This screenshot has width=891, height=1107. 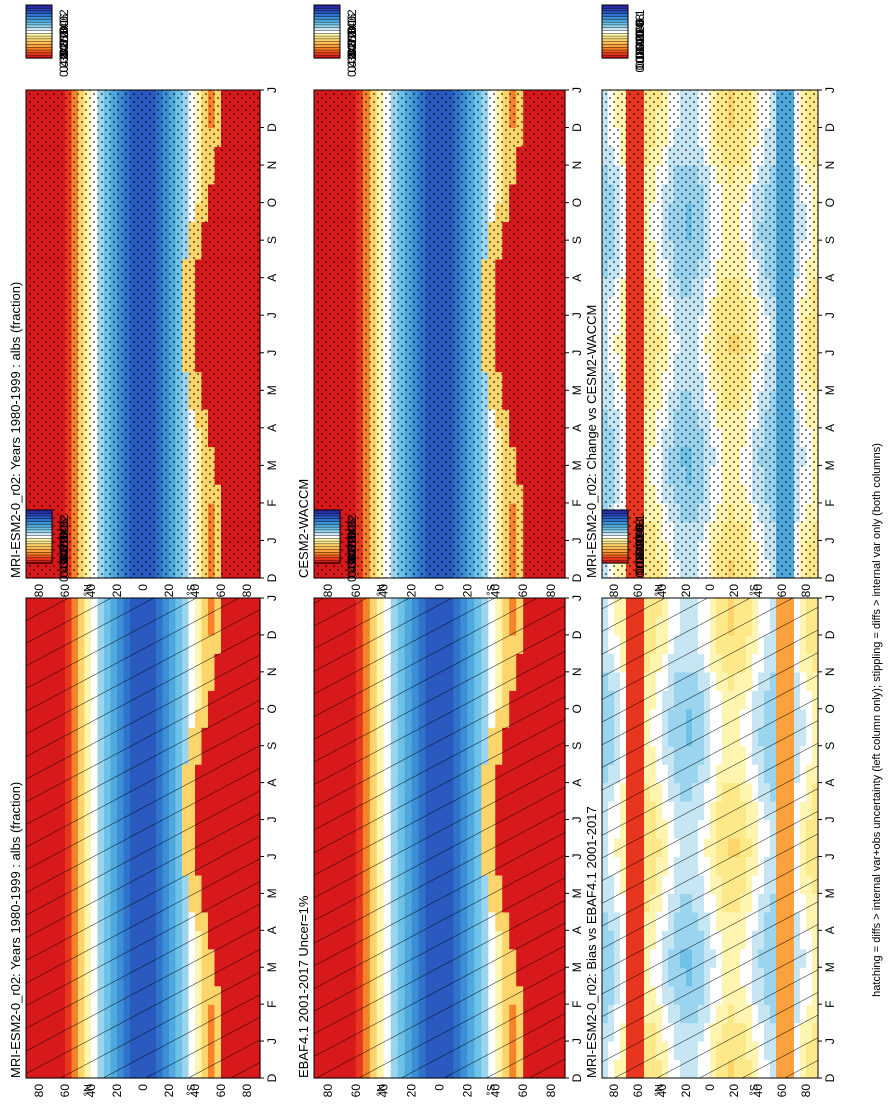 I want to click on panel-title: CESM2-WACCM, so click(x=303, y=528).